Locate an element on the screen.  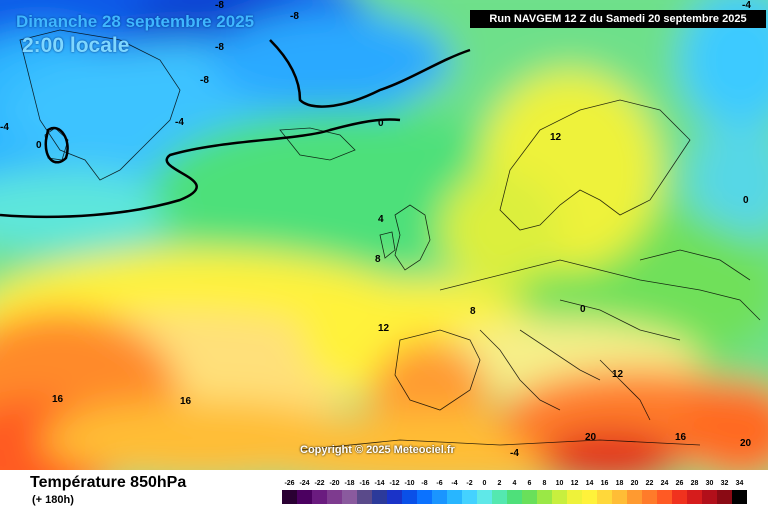
legend-label: 32 is located at coordinates (725, 483).